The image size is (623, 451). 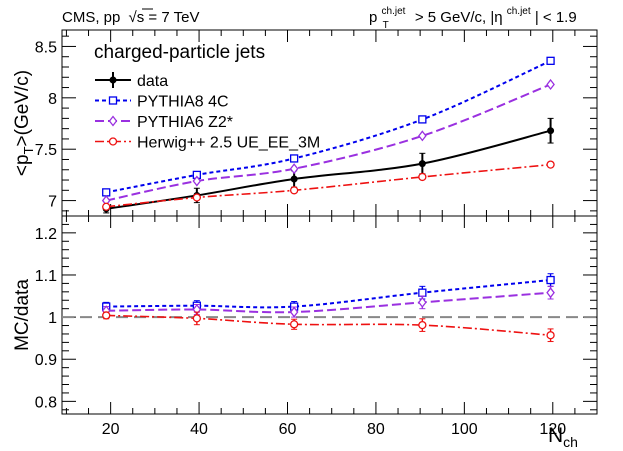 I want to click on legend-p6-marker, so click(x=113, y=121).